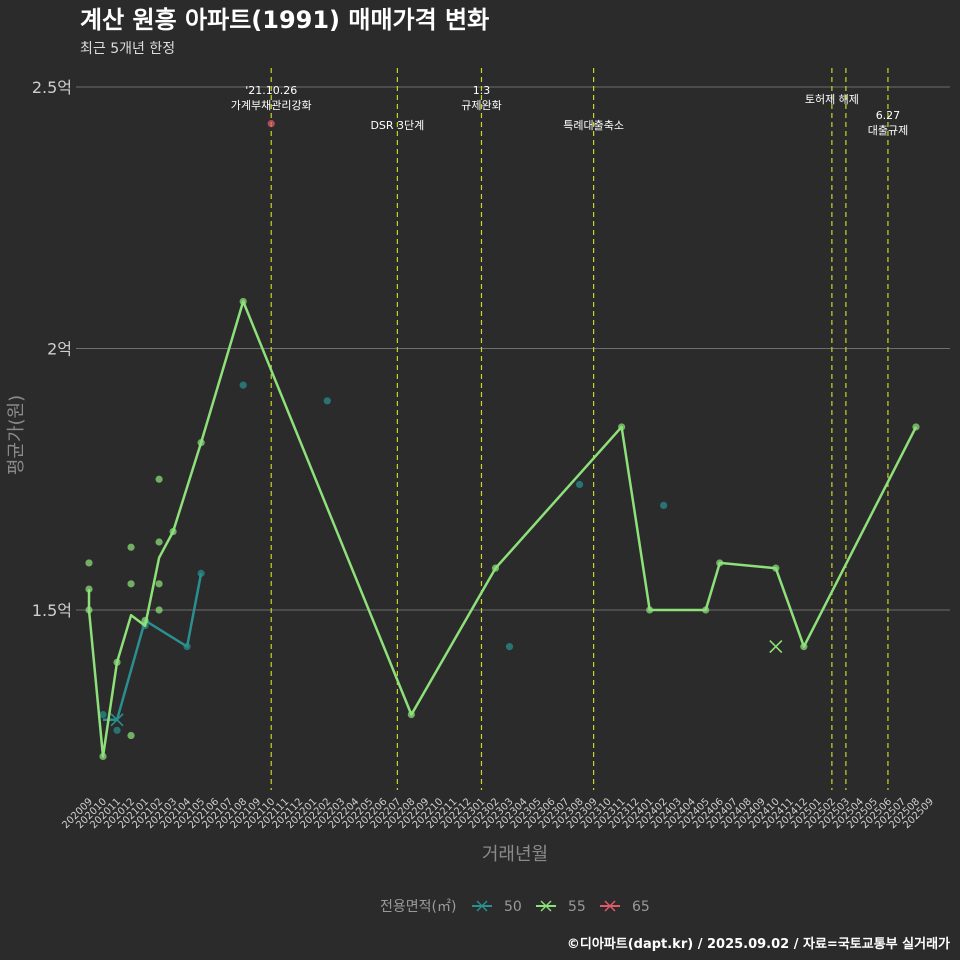 The image size is (960, 960). Describe the element at coordinates (482, 90) in the screenshot. I see `event-label: 1.3` at that location.